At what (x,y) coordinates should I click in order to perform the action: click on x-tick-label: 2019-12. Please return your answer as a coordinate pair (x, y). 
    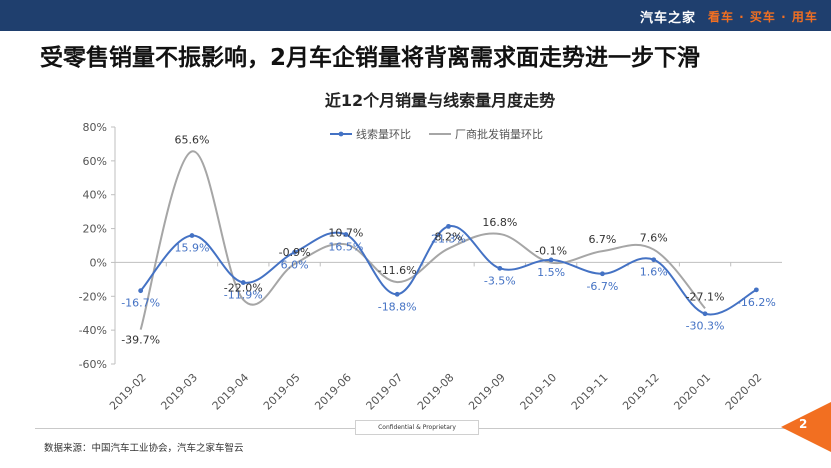
    Looking at the image, I should click on (641, 392).